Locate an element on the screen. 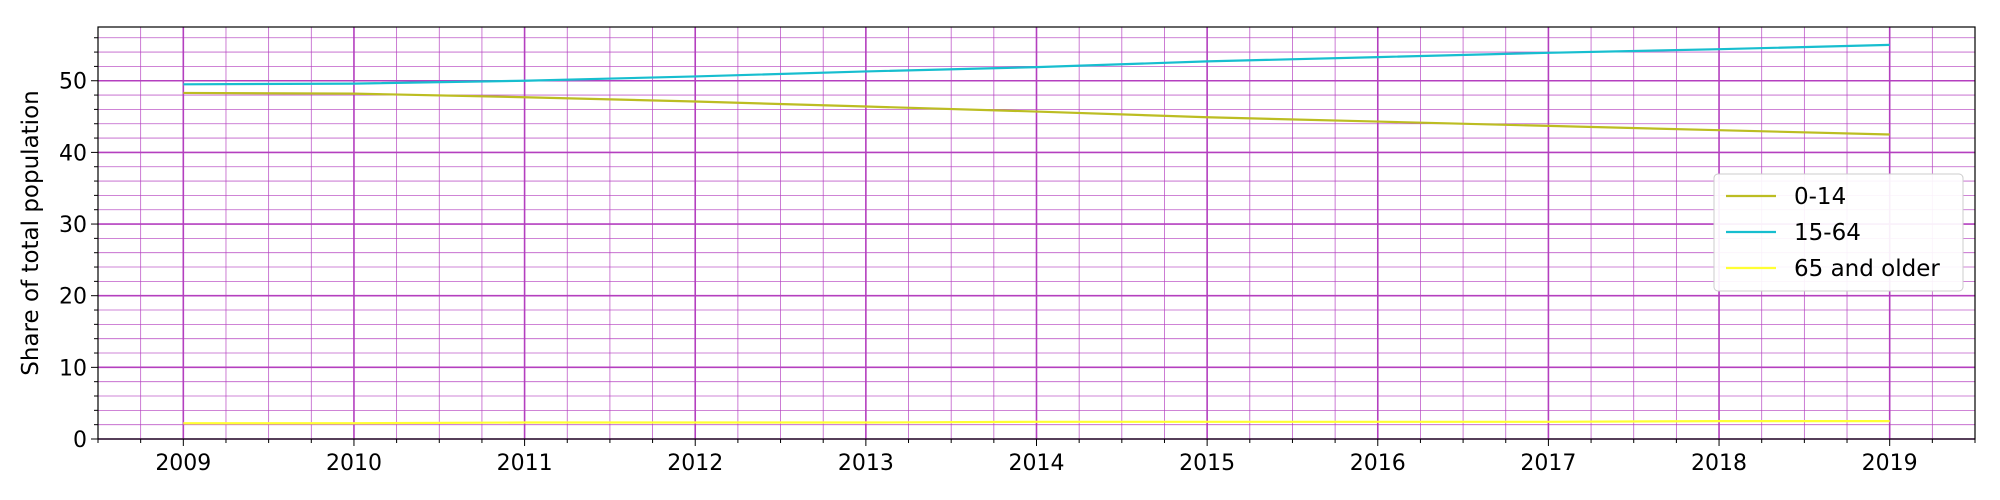  legend-box is located at coordinates (1838, 232).